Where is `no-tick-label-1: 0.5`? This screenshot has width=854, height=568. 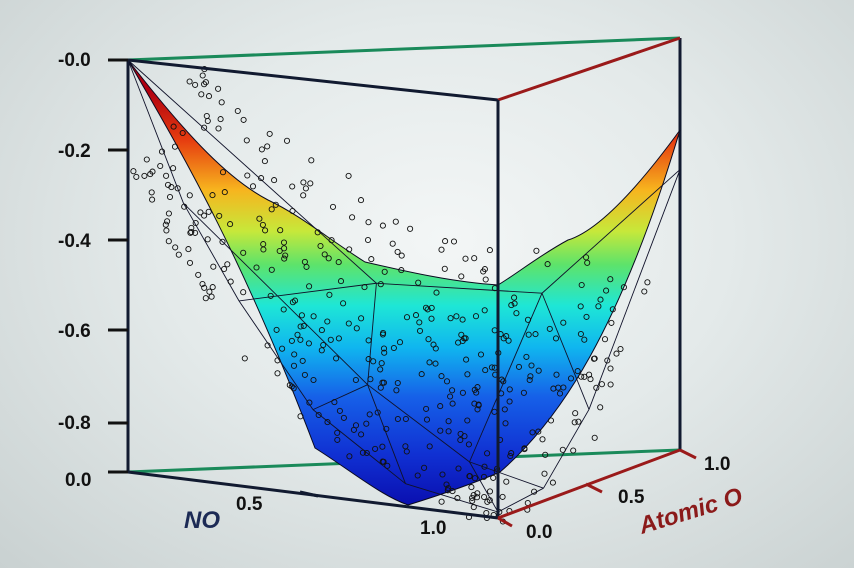 no-tick-label-1: 0.5 is located at coordinates (249, 504).